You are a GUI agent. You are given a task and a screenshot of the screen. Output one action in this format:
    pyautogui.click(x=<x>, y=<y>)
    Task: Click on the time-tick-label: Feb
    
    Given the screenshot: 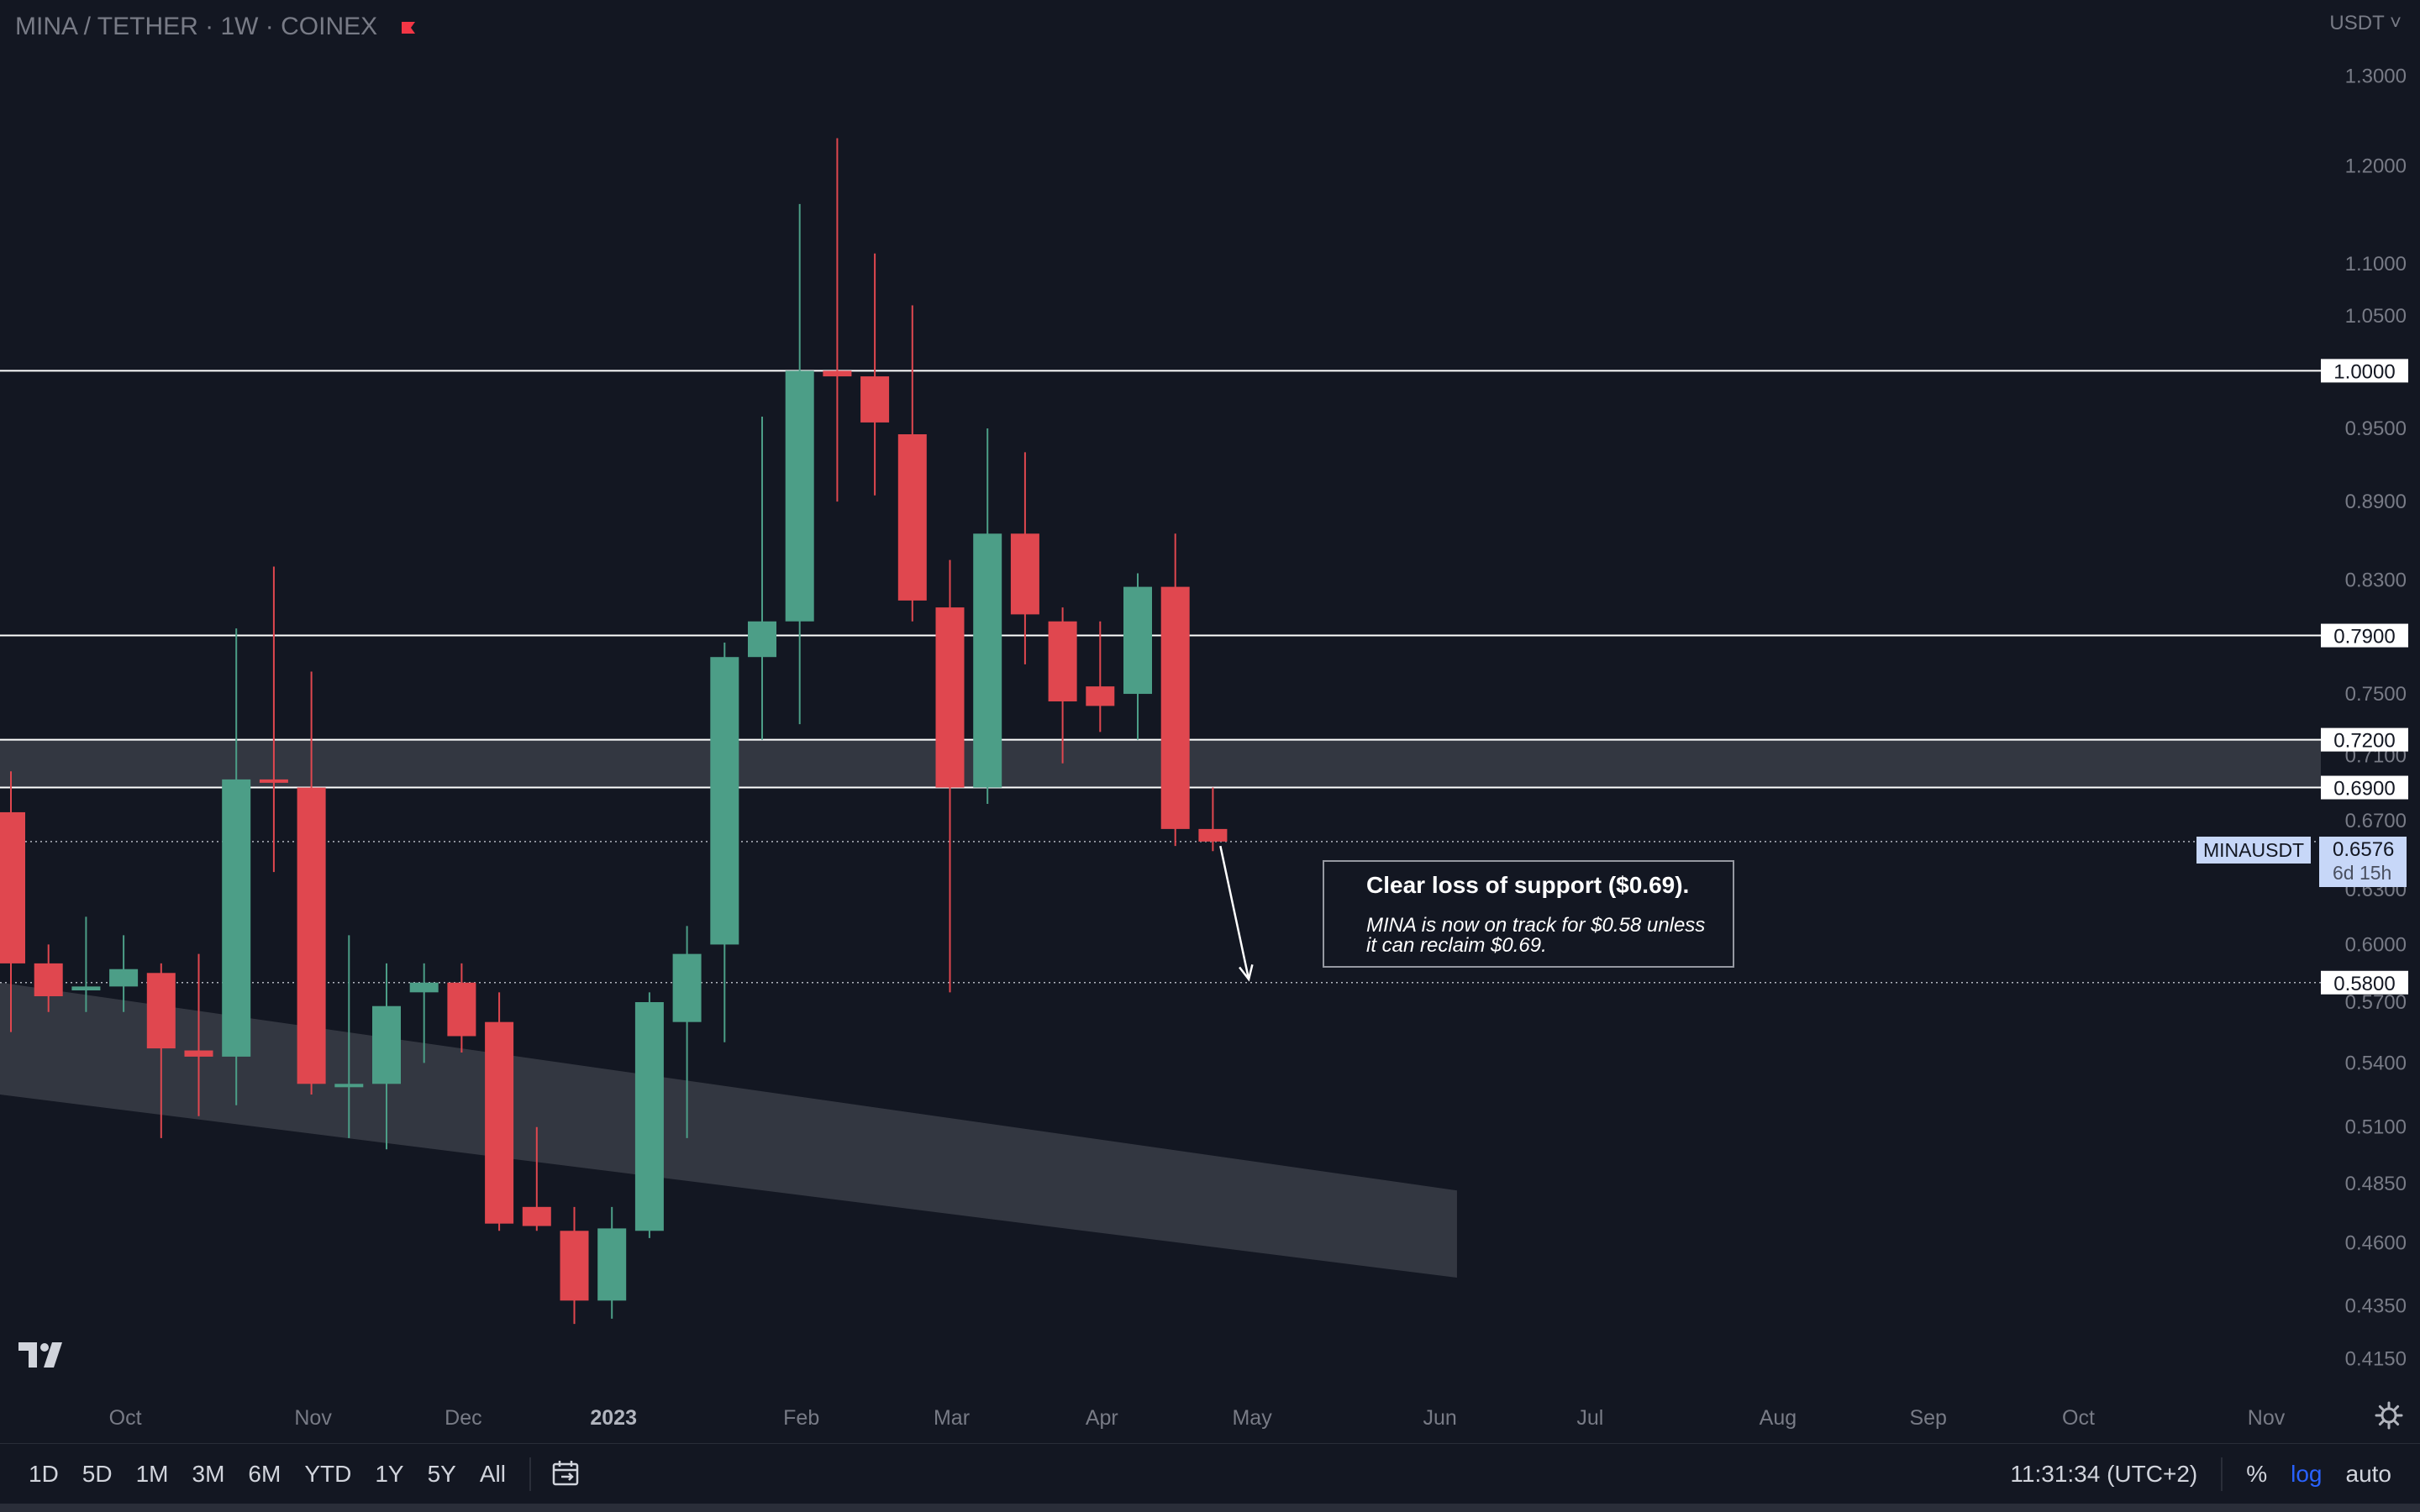 What is the action you would take?
    pyautogui.click(x=801, y=1418)
    